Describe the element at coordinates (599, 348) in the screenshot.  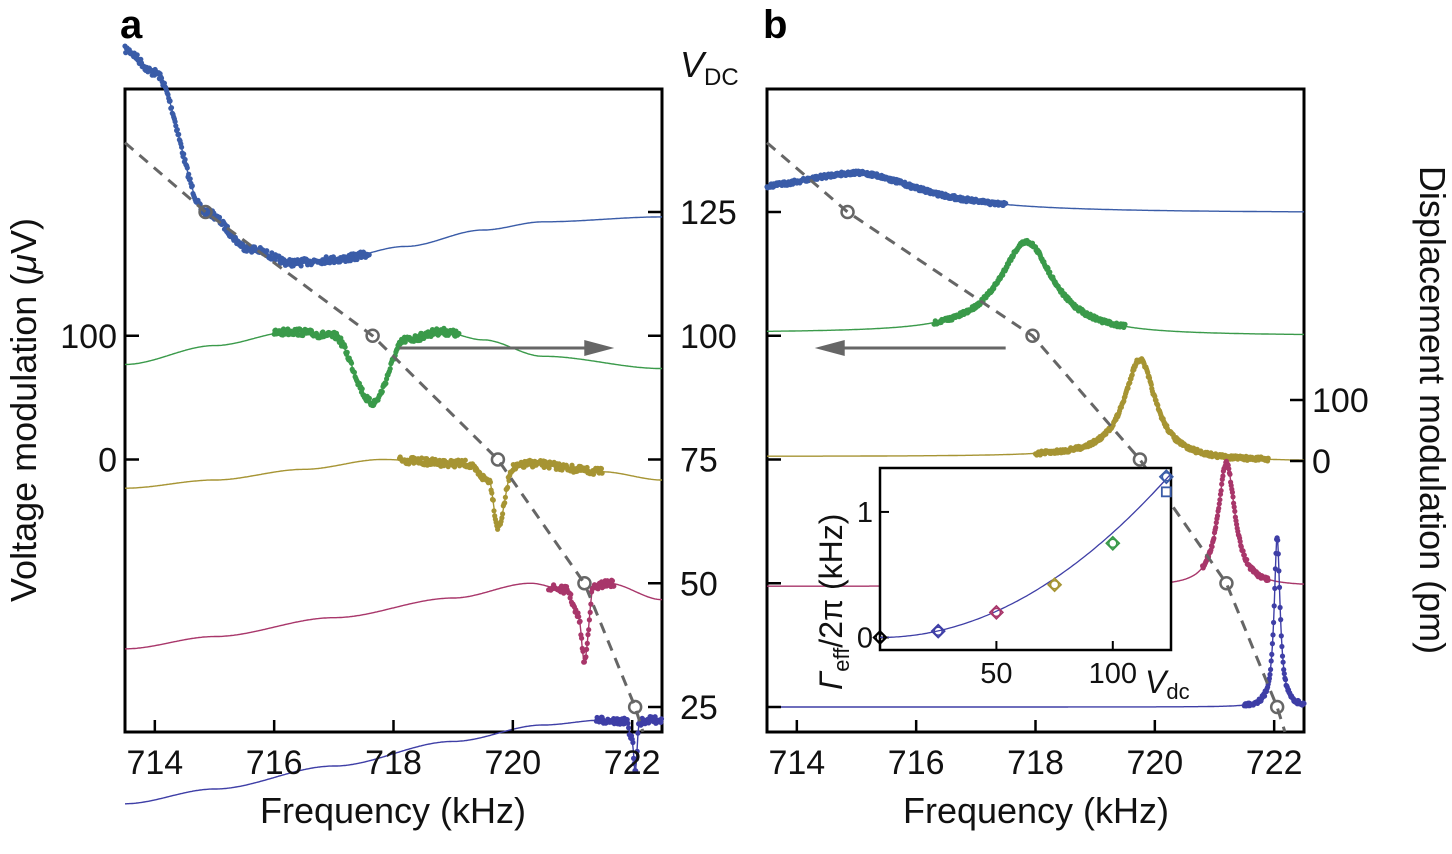
I see `arrow-right-head` at that location.